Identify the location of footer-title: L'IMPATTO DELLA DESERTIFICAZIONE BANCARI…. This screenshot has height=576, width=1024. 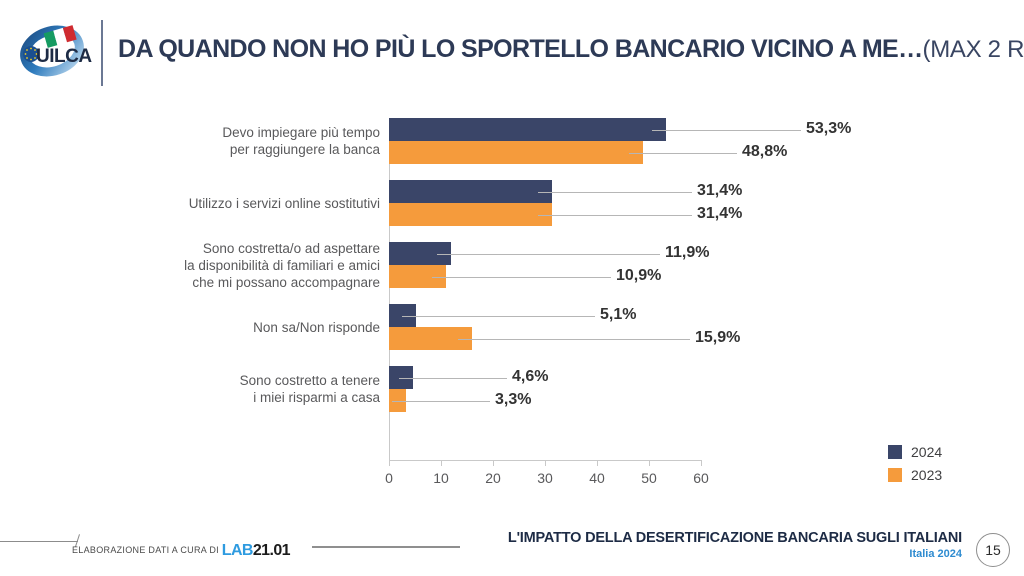
(735, 545).